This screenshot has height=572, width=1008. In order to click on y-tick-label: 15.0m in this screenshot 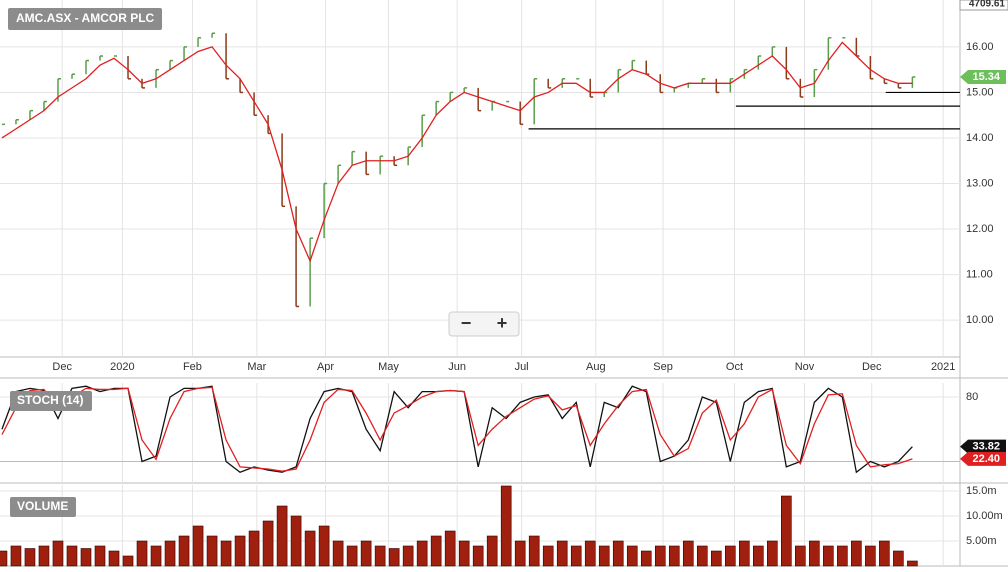, I will do `click(981, 491)`.